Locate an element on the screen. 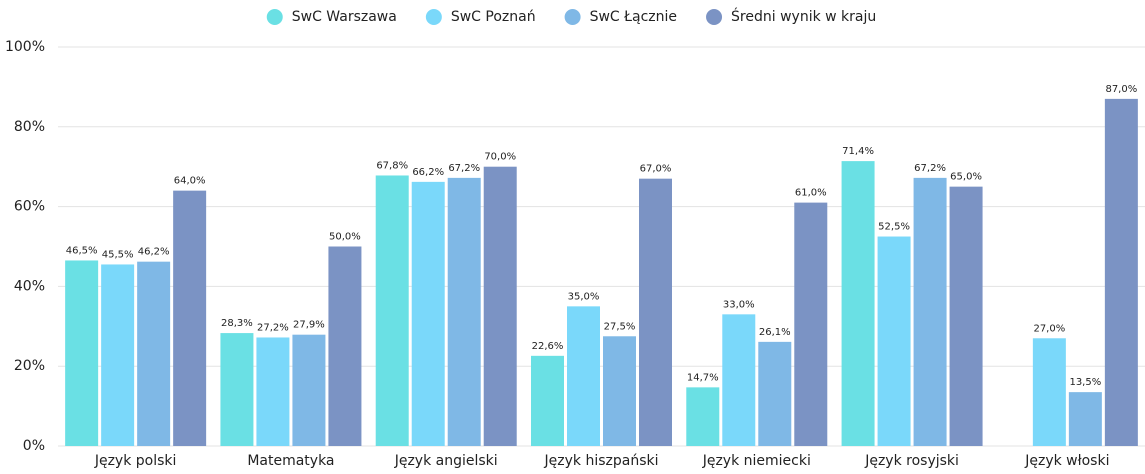 Image resolution: width=1145 pixels, height=474 pixels. value-label: 64,0% is located at coordinates (190, 181).